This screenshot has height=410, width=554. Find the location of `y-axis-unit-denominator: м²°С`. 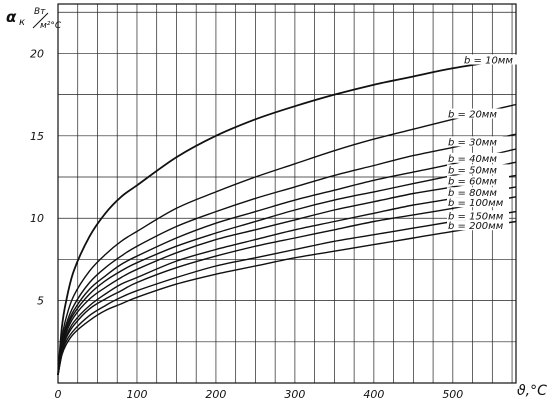

y-axis-unit-denominator: м²°С is located at coordinates (51, 26).